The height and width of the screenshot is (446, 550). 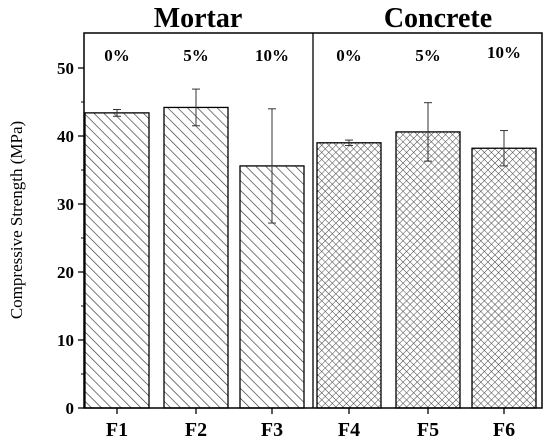 I want to click on error-bar-f4, so click(x=349, y=143).